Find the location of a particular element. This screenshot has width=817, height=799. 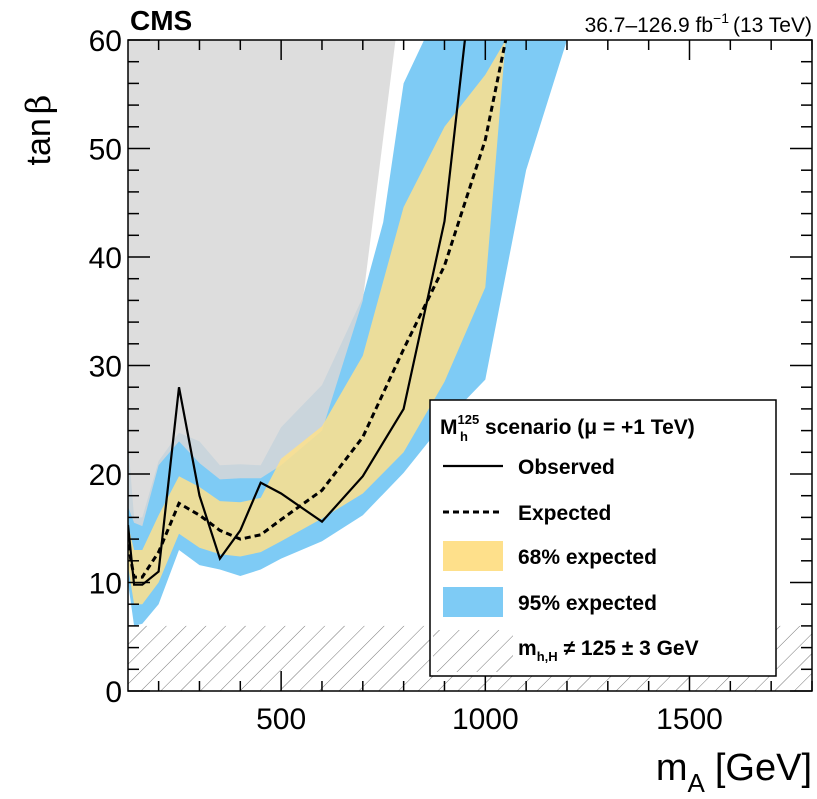

y-tick-label: 60 is located at coordinates (105, 41).